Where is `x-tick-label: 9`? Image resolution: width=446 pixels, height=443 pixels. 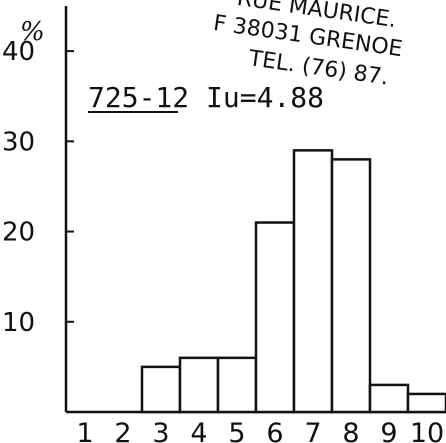 x-tick-label: 9 is located at coordinates (388, 430).